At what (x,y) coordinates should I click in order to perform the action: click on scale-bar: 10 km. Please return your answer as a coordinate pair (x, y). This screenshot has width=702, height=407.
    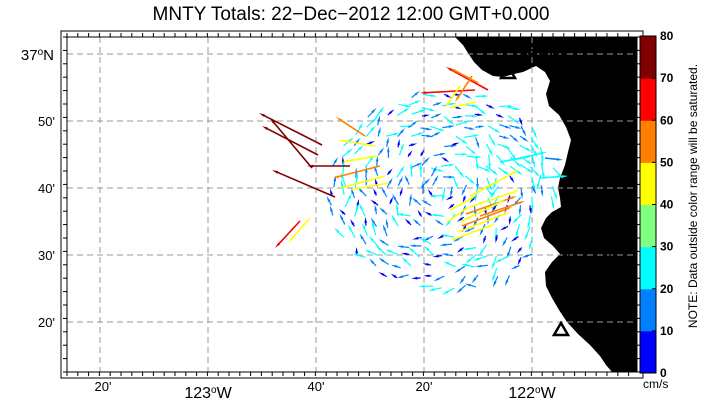
    Looking at the image, I should click on (589, 245).